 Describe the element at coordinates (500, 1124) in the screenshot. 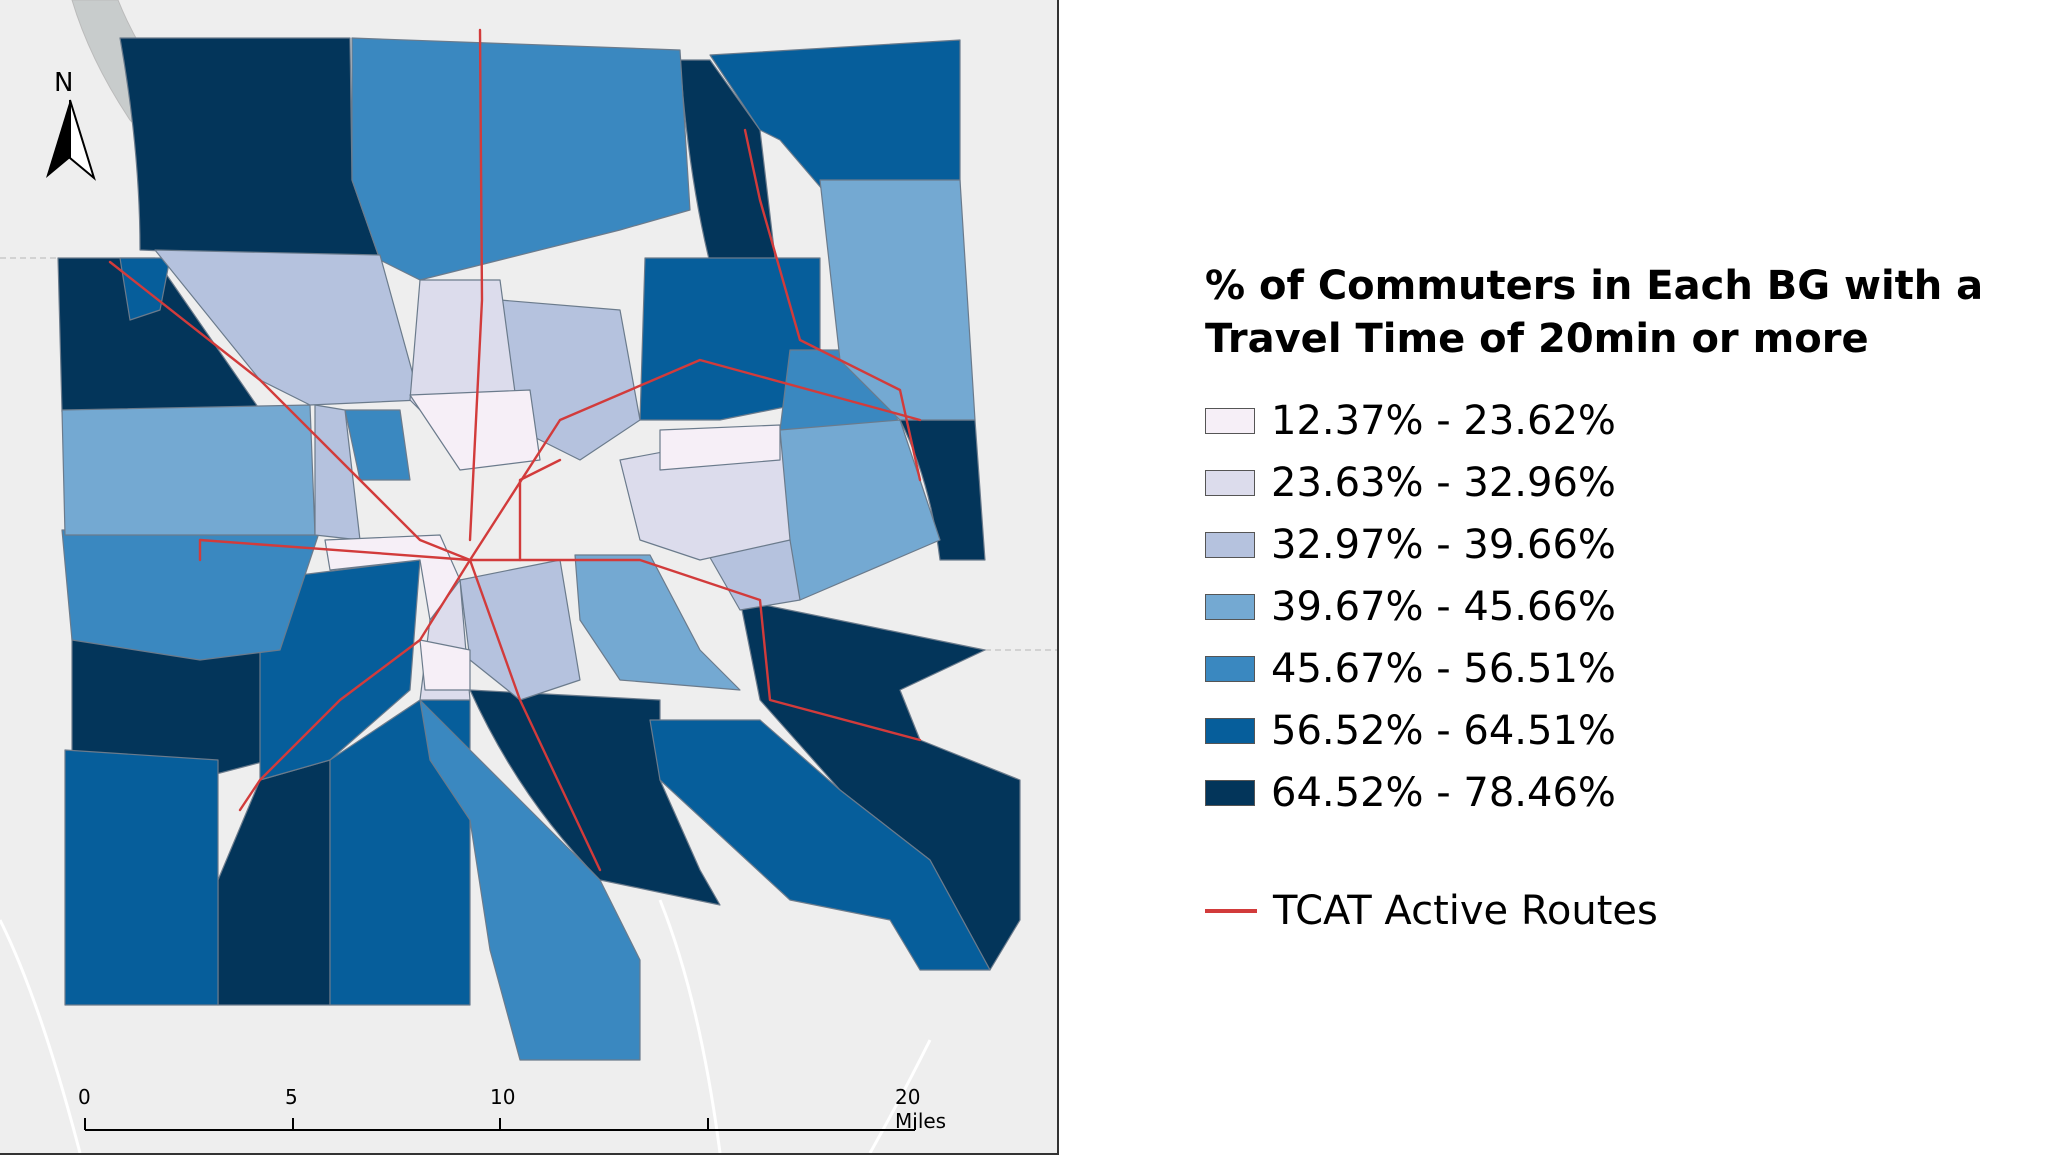

I see `scalebar-line` at that location.